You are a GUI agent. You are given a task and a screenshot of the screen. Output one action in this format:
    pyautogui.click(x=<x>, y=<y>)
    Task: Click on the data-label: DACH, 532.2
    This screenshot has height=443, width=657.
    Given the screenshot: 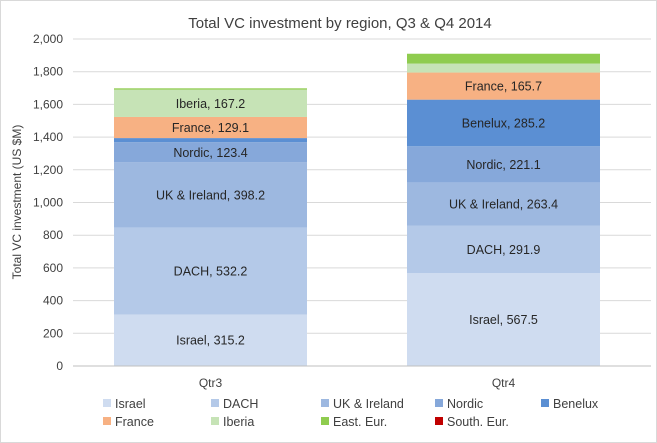 What is the action you would take?
    pyautogui.click(x=211, y=271)
    